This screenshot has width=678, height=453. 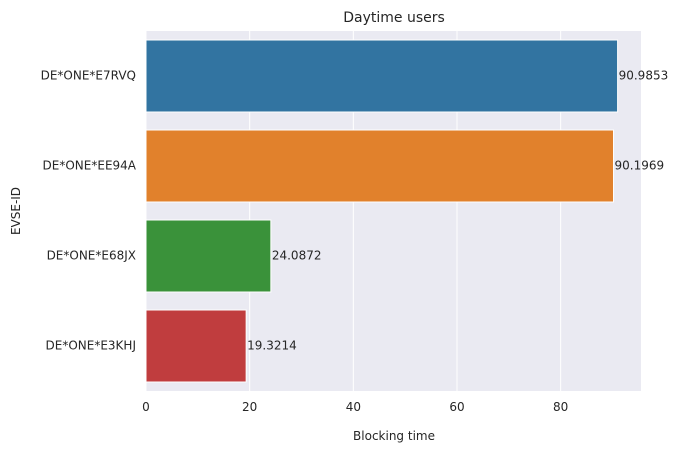 I want to click on y-tick-label: DE*ONE*E3KHJ, so click(x=91, y=346).